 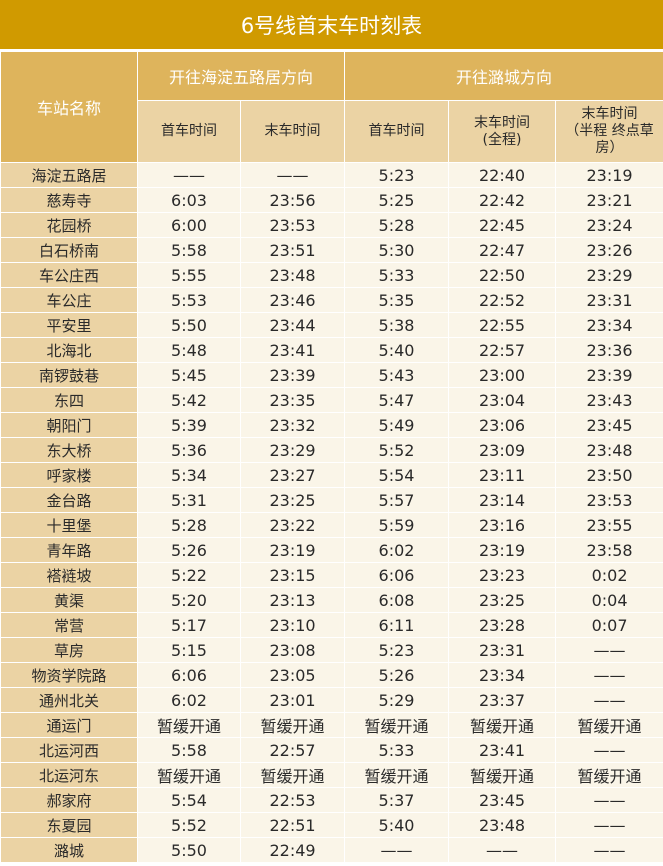 What do you see at coordinates (69, 500) in the screenshot?
I see `station-name: 金台路` at bounding box center [69, 500].